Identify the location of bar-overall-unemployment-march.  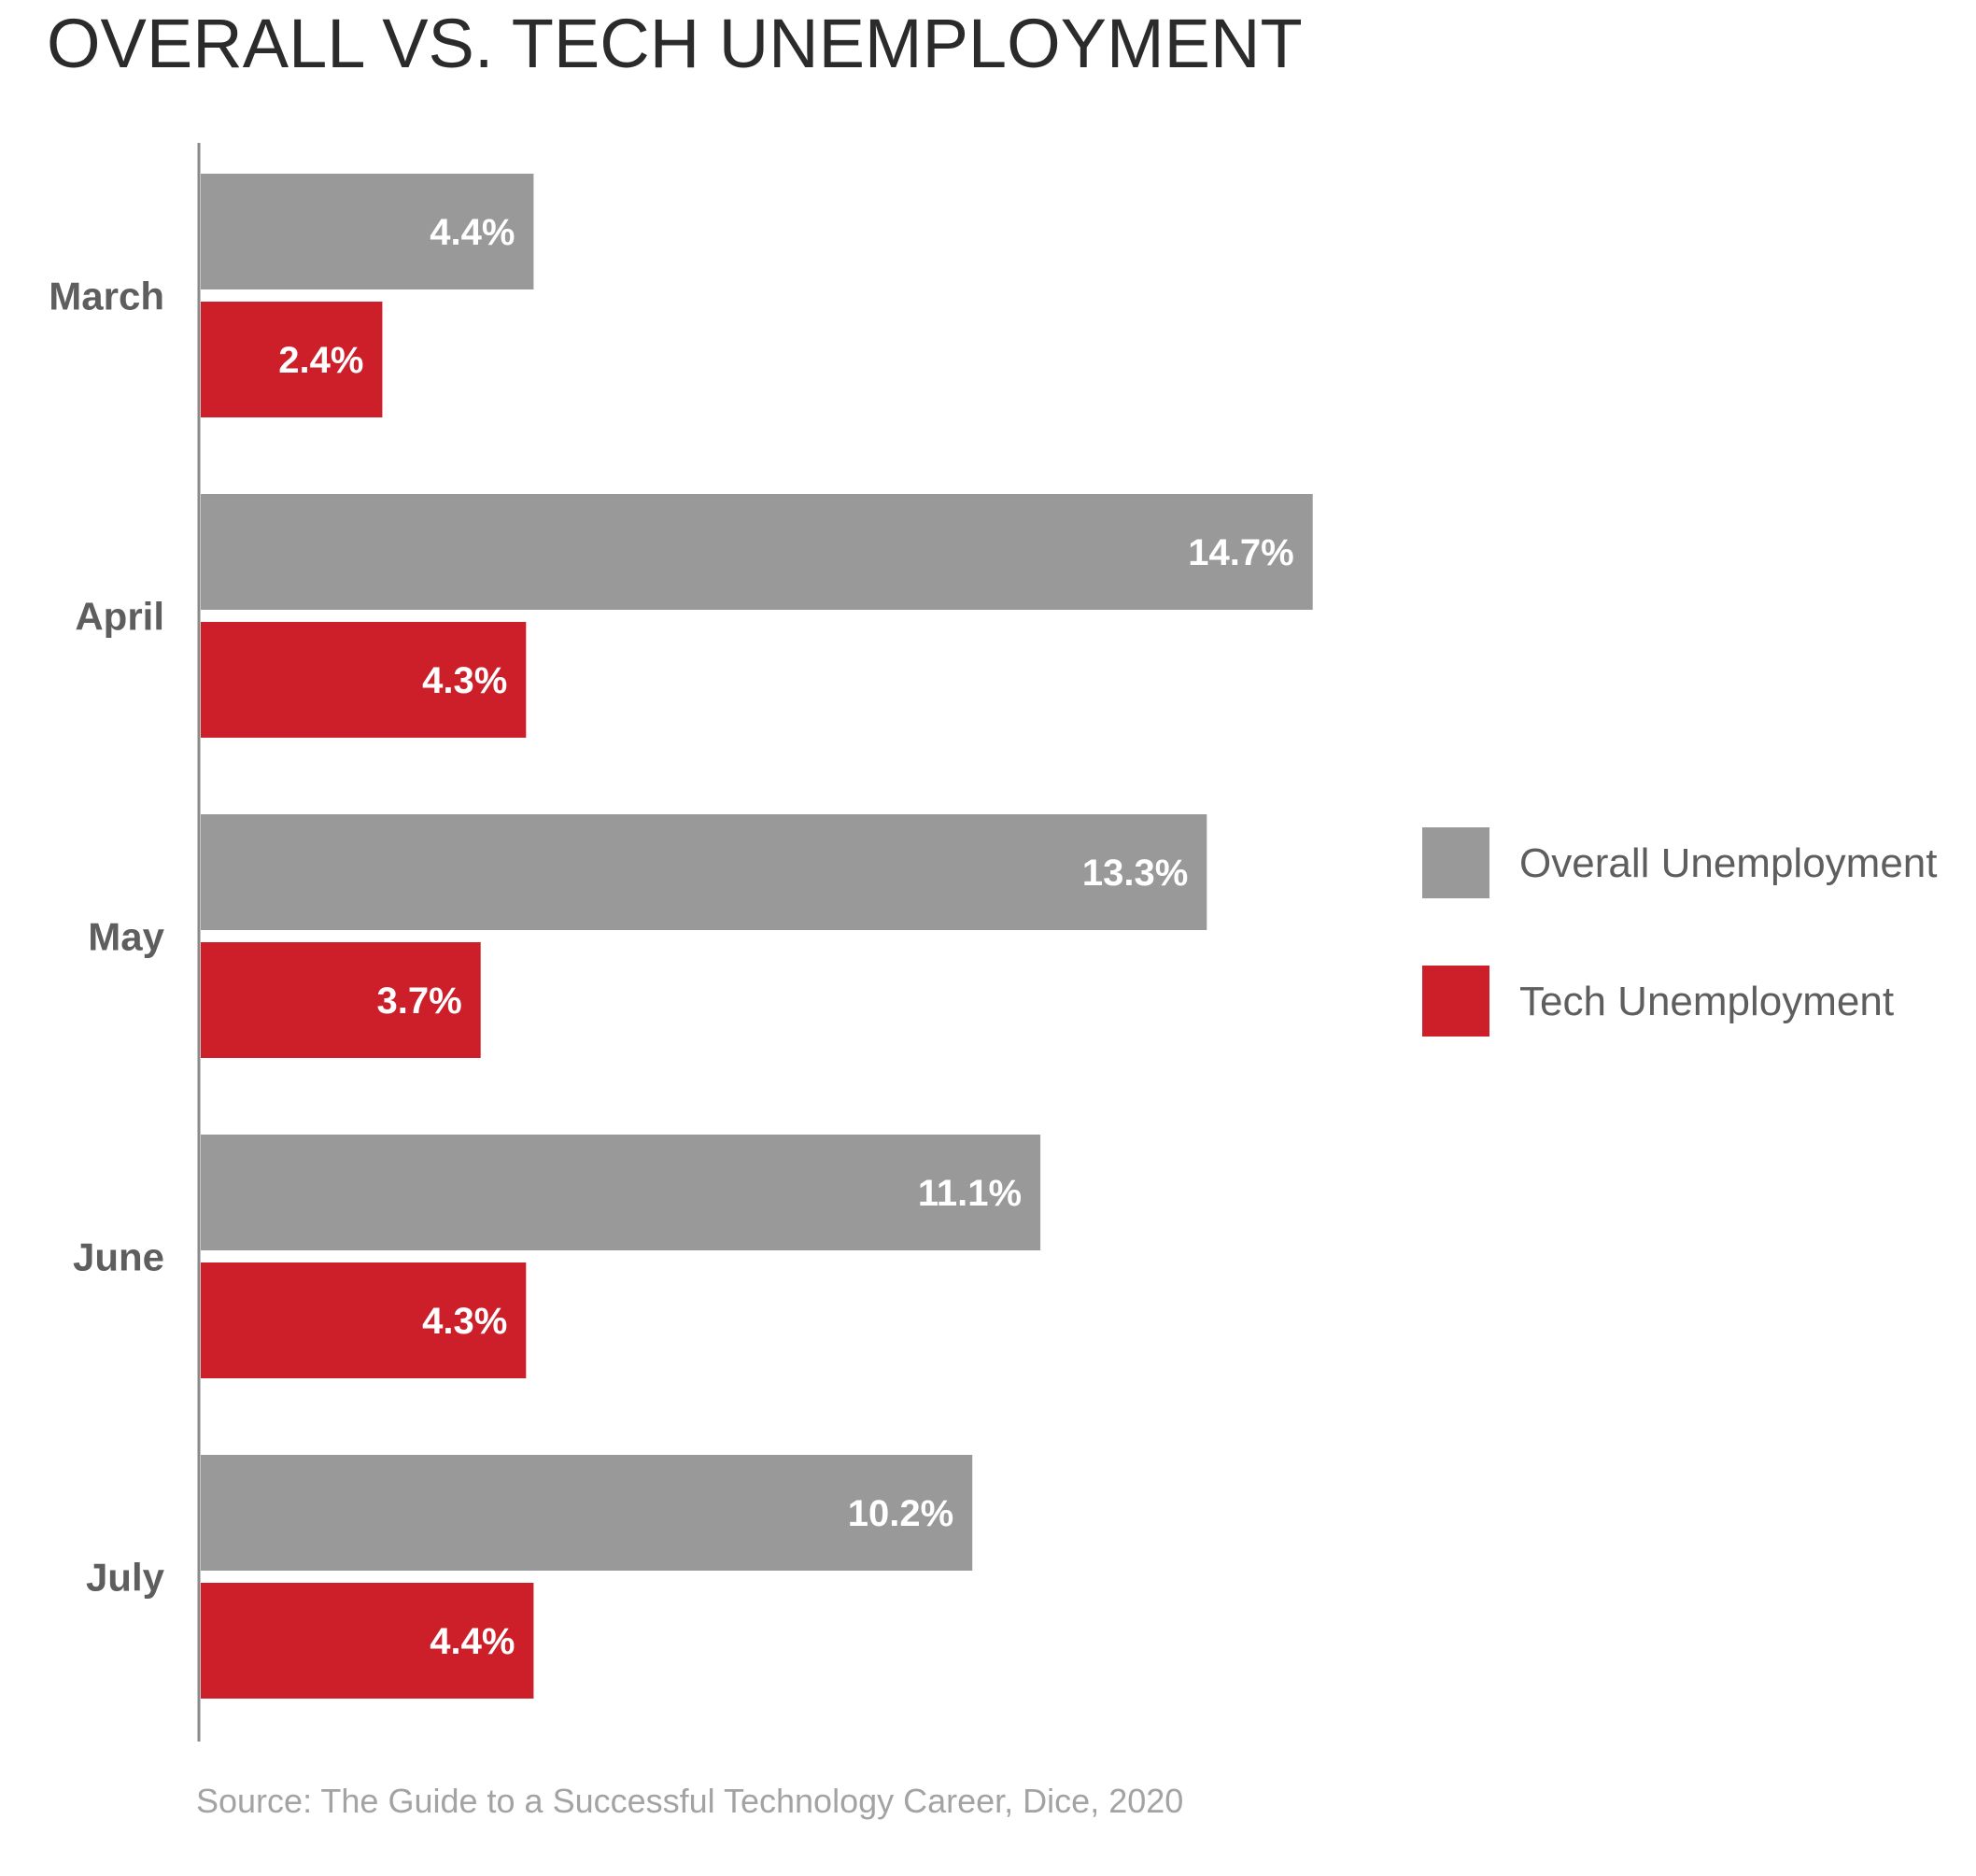
(367, 231).